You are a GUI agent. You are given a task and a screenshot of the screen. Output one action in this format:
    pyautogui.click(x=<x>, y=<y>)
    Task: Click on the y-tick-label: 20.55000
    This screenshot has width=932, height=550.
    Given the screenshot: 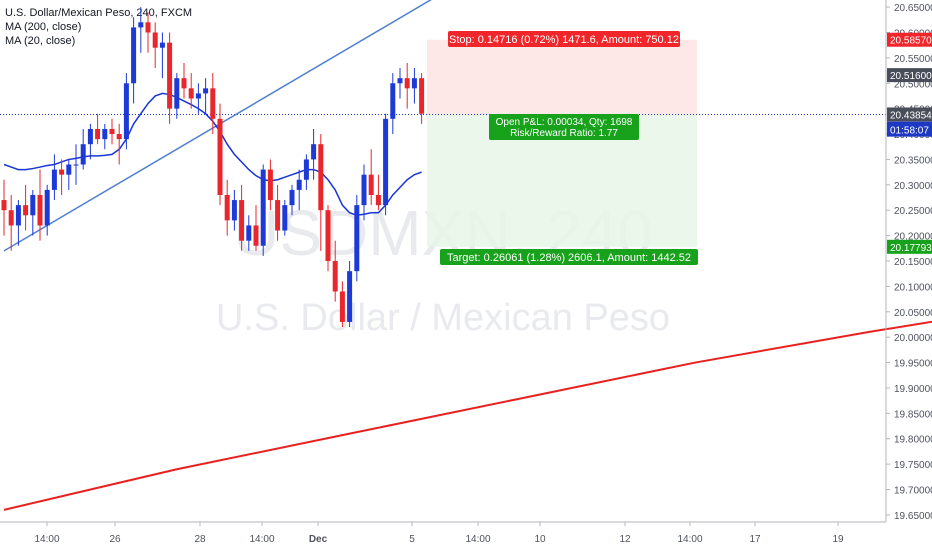 What is the action you would take?
    pyautogui.click(x=913, y=59)
    